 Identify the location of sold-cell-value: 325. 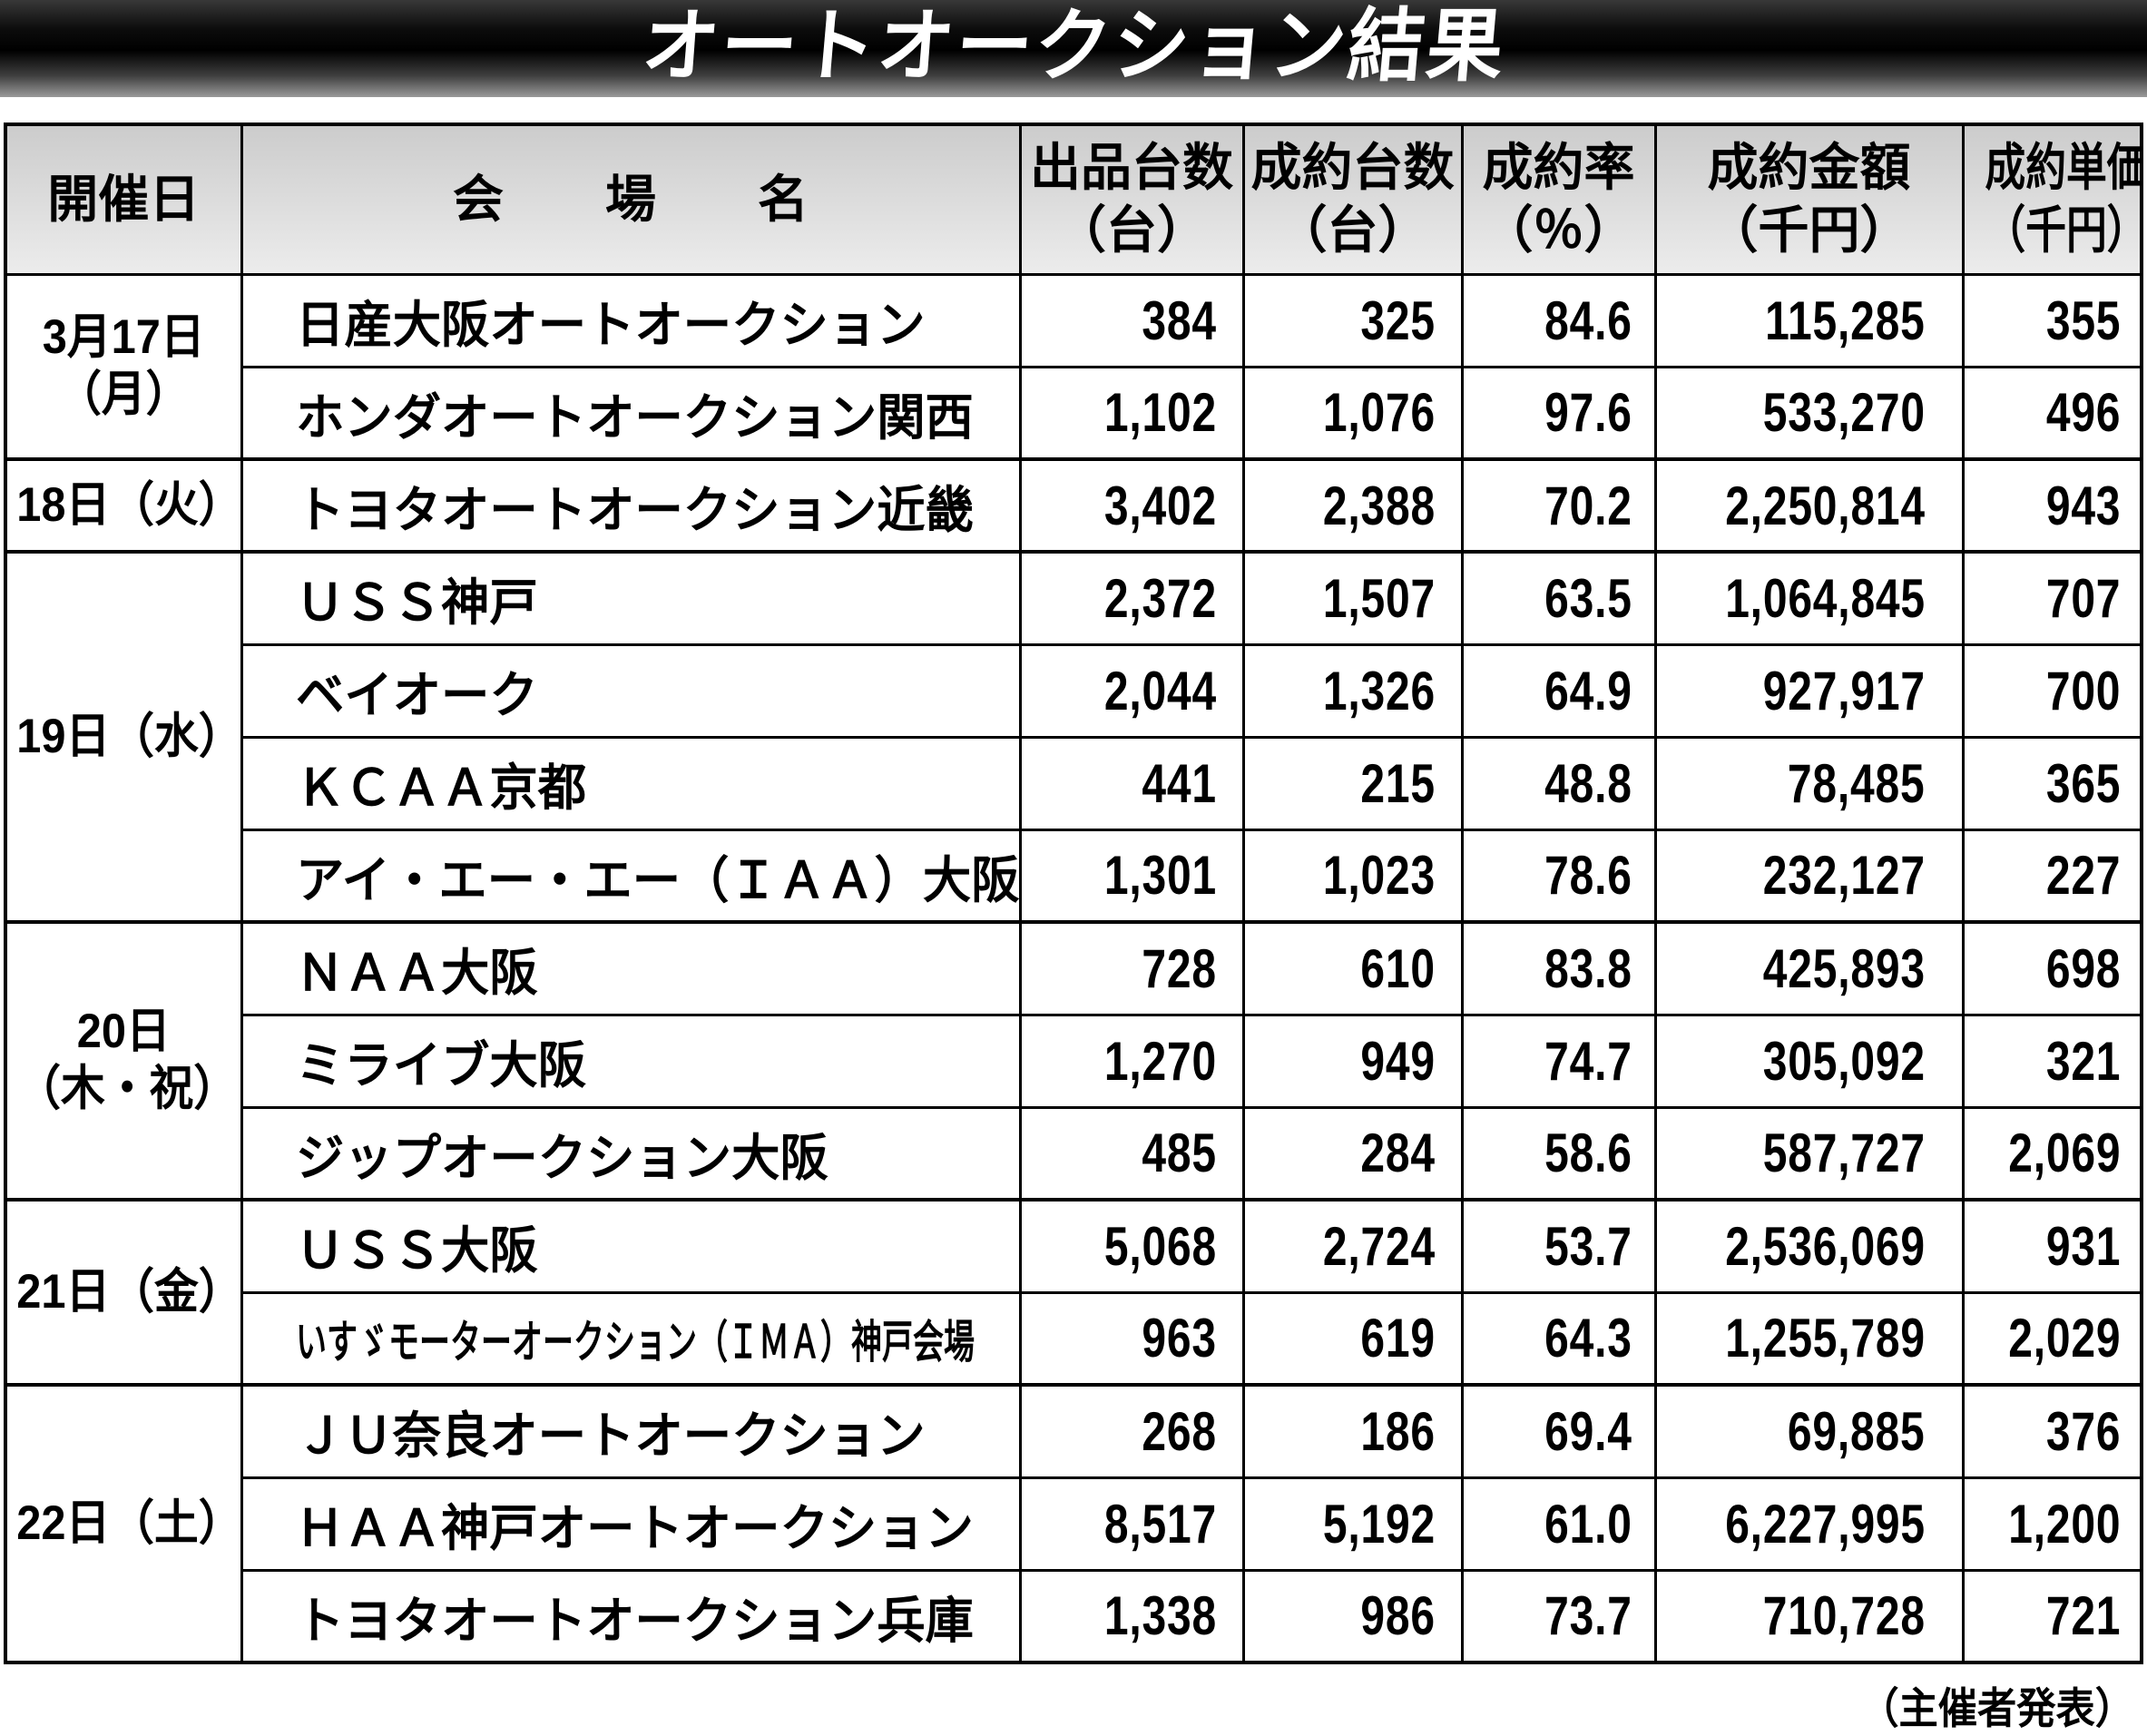
(1398, 320).